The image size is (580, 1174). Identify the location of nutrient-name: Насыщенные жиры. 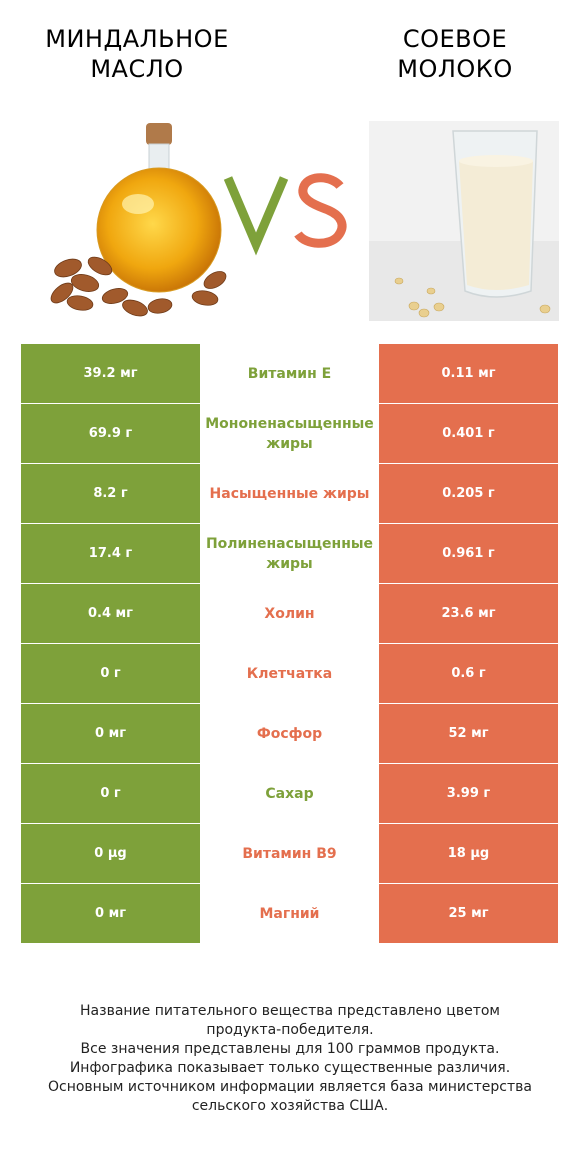
(289, 493).